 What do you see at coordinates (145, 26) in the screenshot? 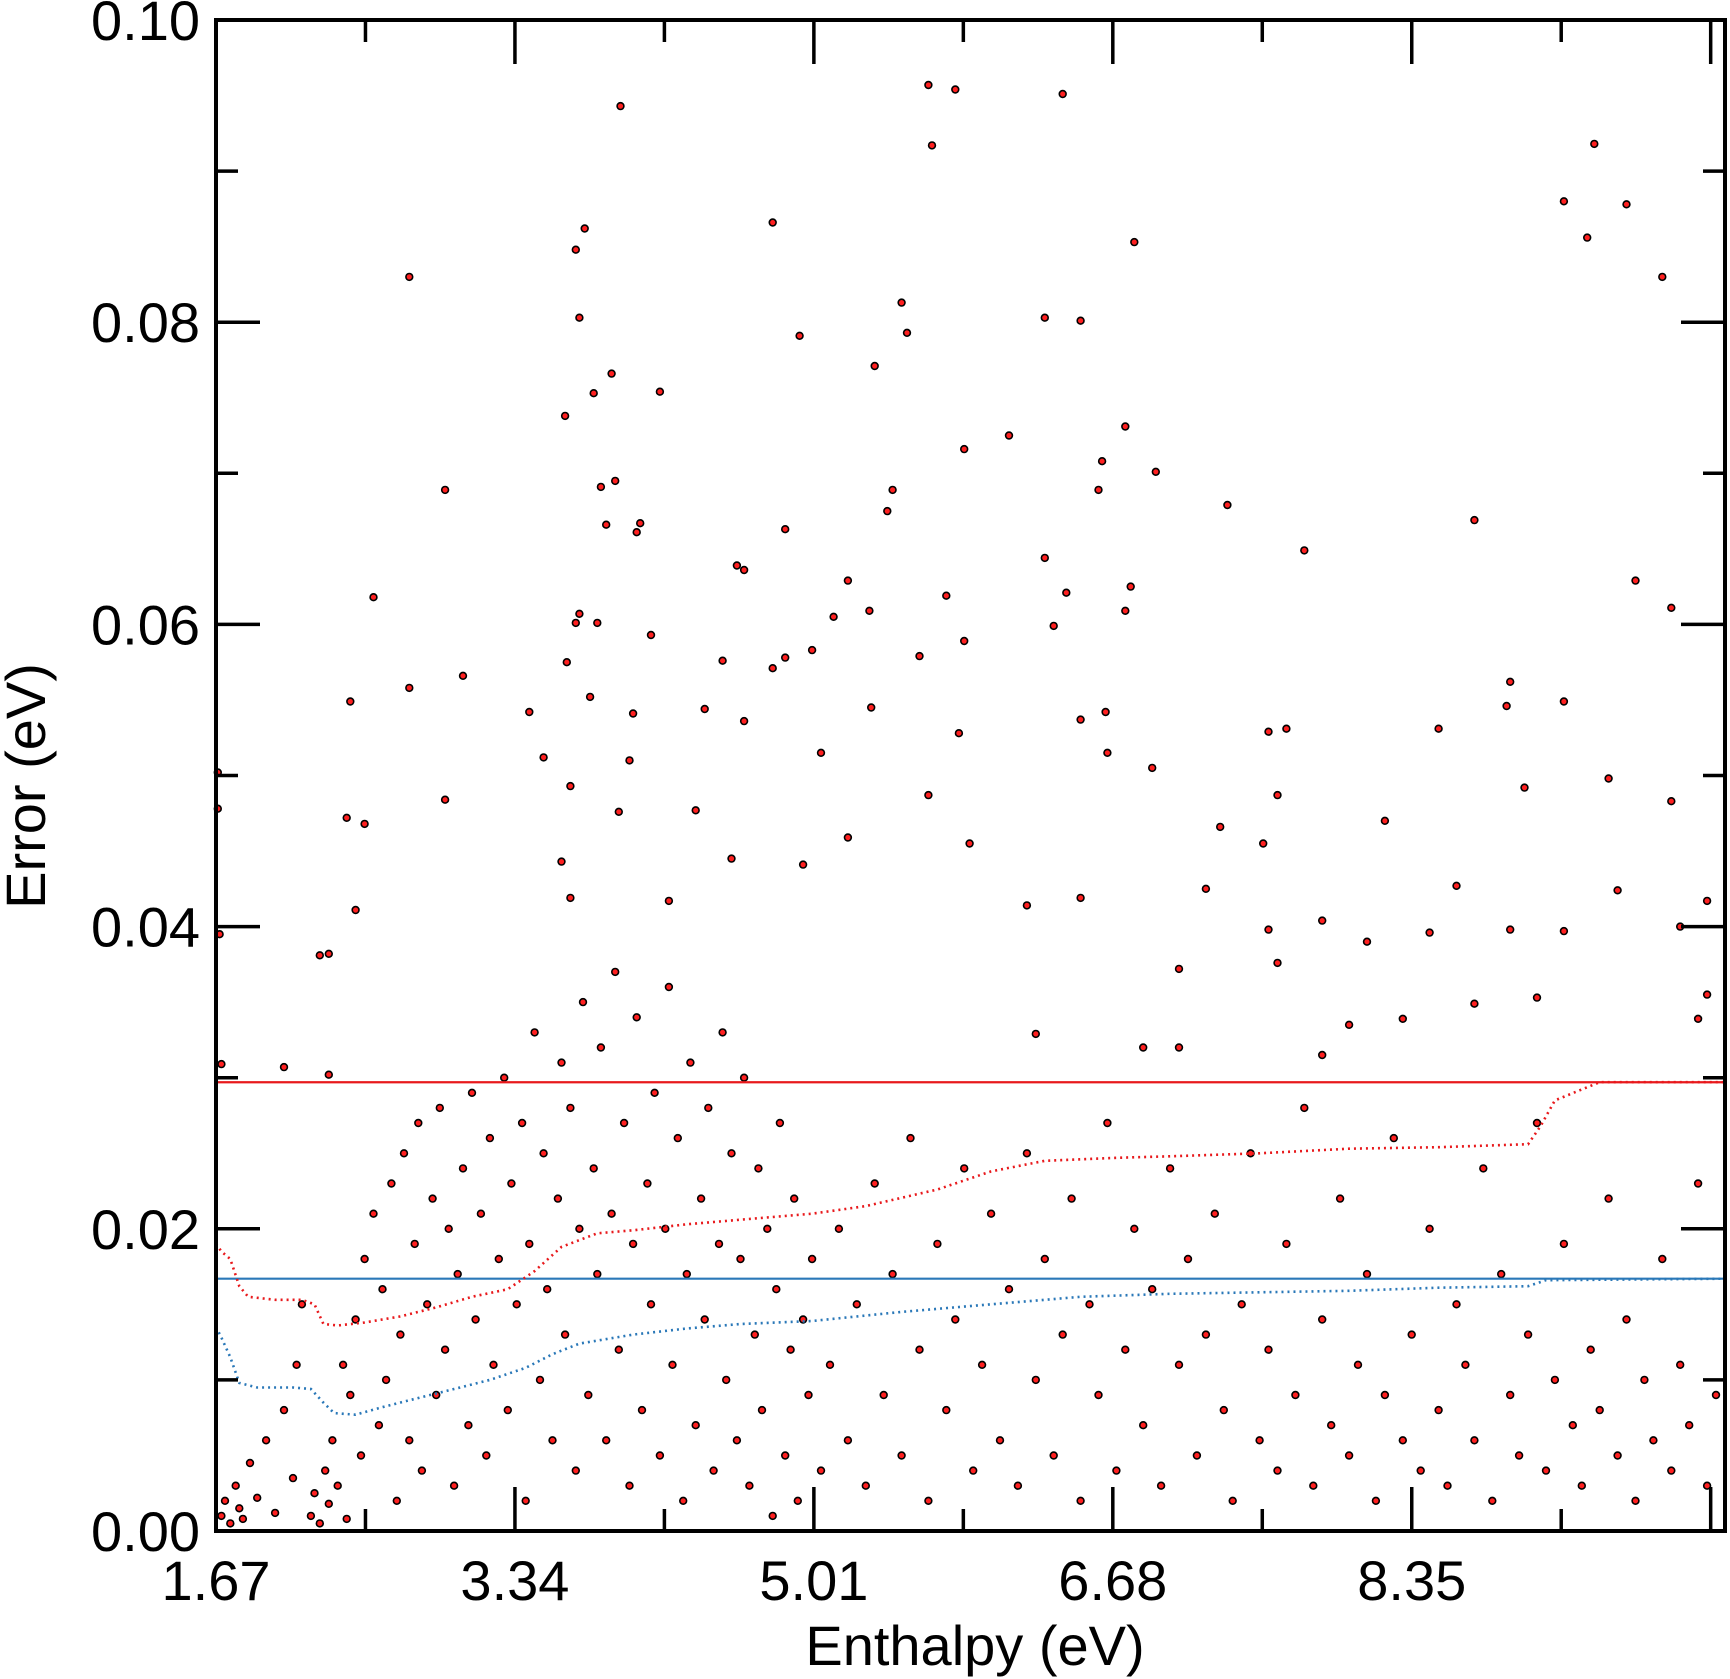
I see `y-tick-label: 0.10` at bounding box center [145, 26].